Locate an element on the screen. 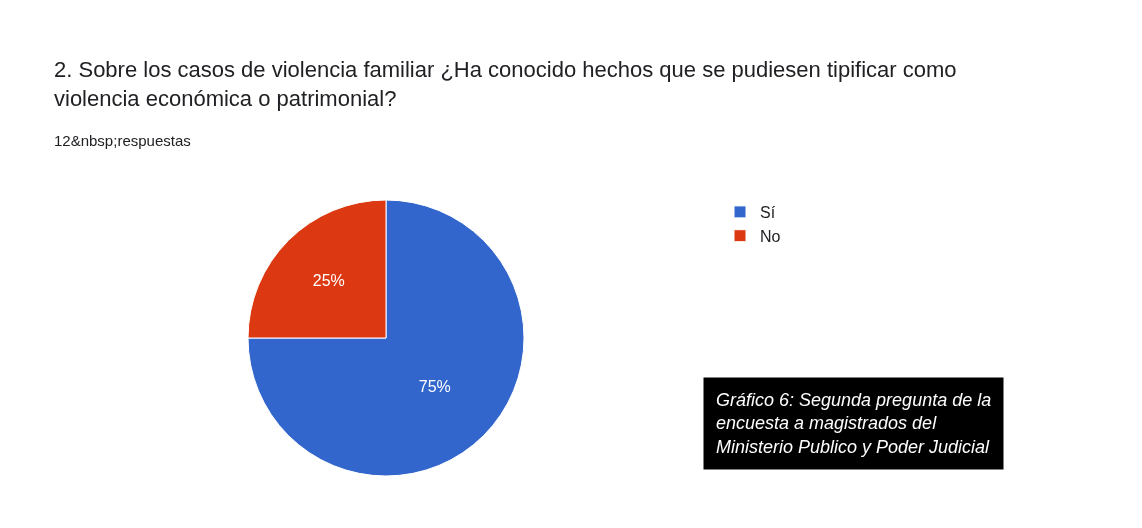  text: 12&nbsp;respuestas is located at coordinates (122, 140).